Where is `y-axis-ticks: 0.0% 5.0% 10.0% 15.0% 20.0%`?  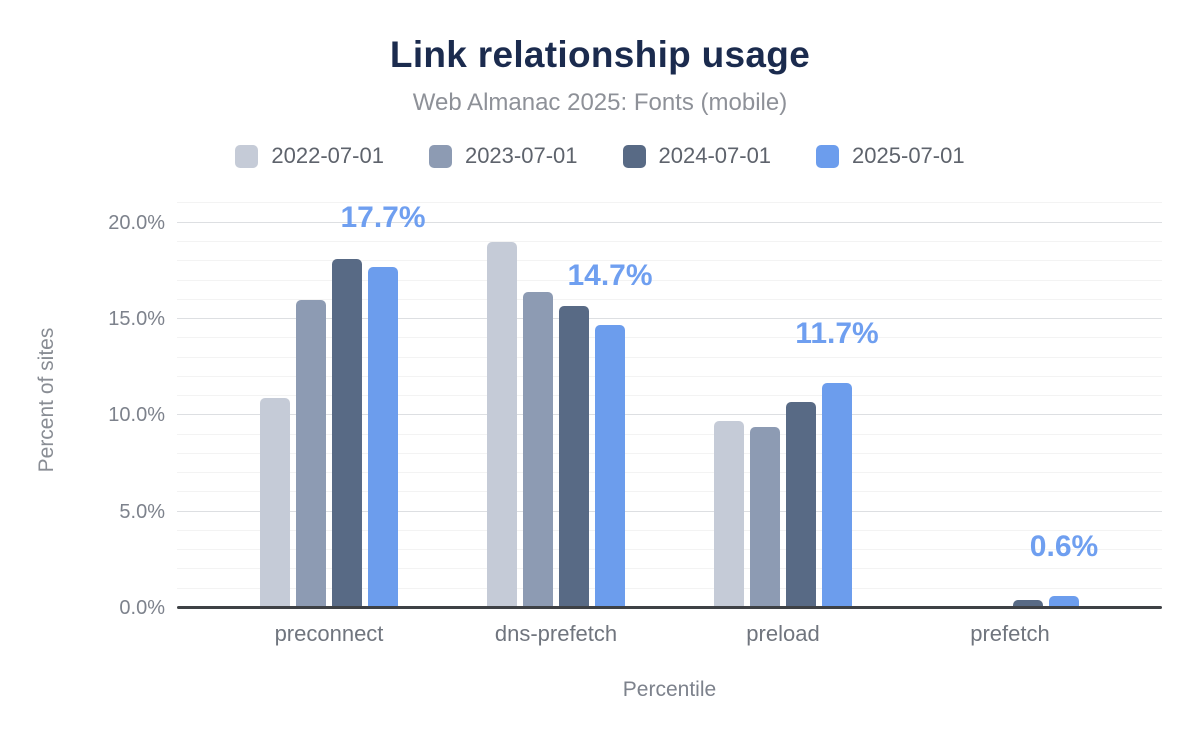 y-axis-ticks: 0.0% 5.0% 10.0% 15.0% 20.0% is located at coordinates (82, 404).